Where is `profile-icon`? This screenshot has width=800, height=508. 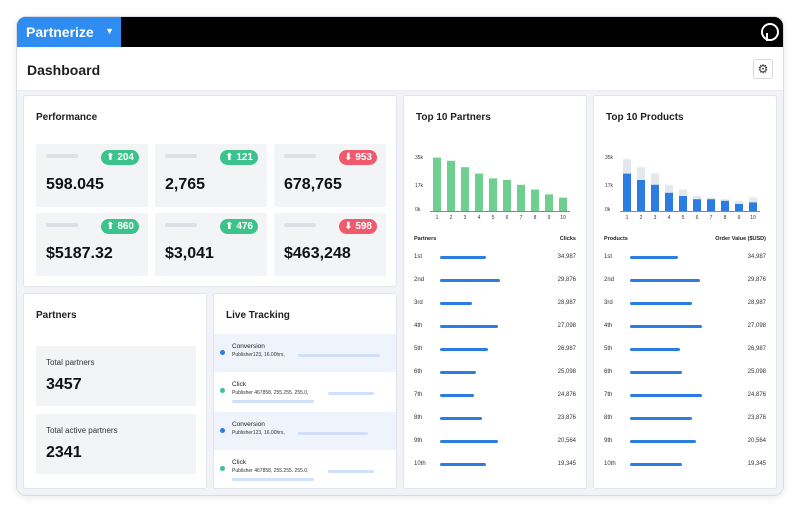
profile-icon is located at coordinates (770, 32).